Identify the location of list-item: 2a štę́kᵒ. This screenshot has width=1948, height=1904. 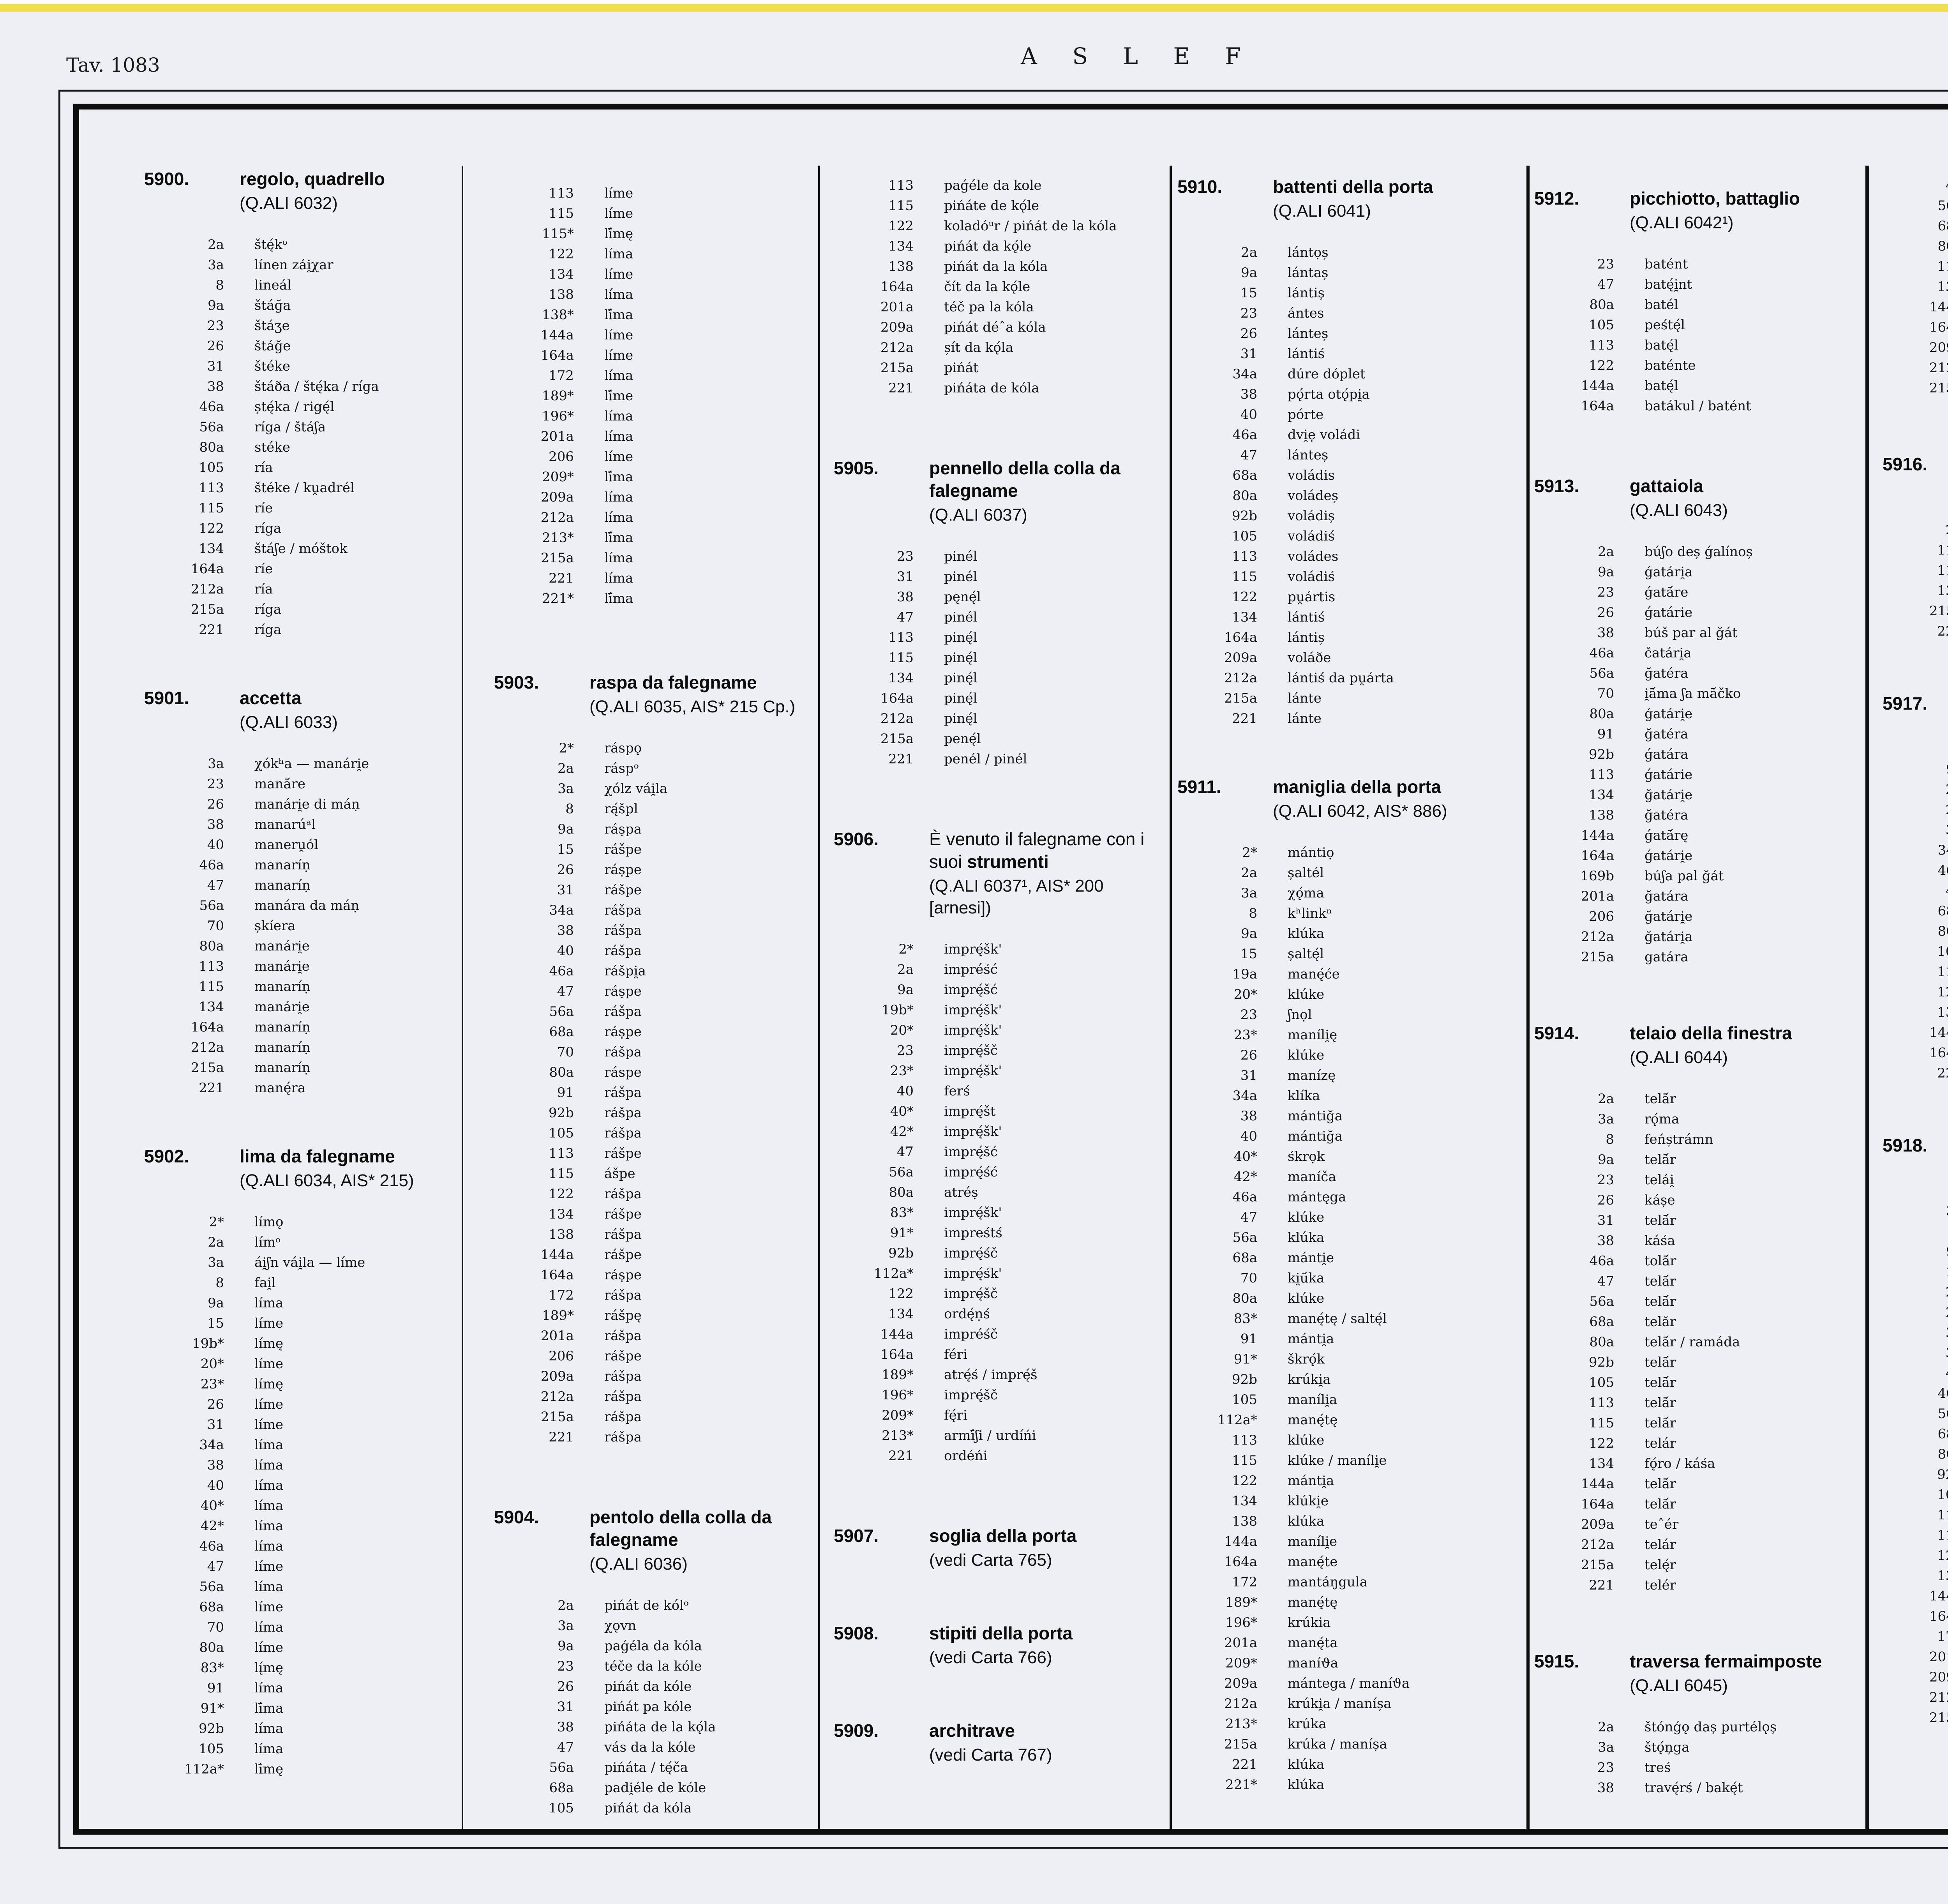
(301, 245).